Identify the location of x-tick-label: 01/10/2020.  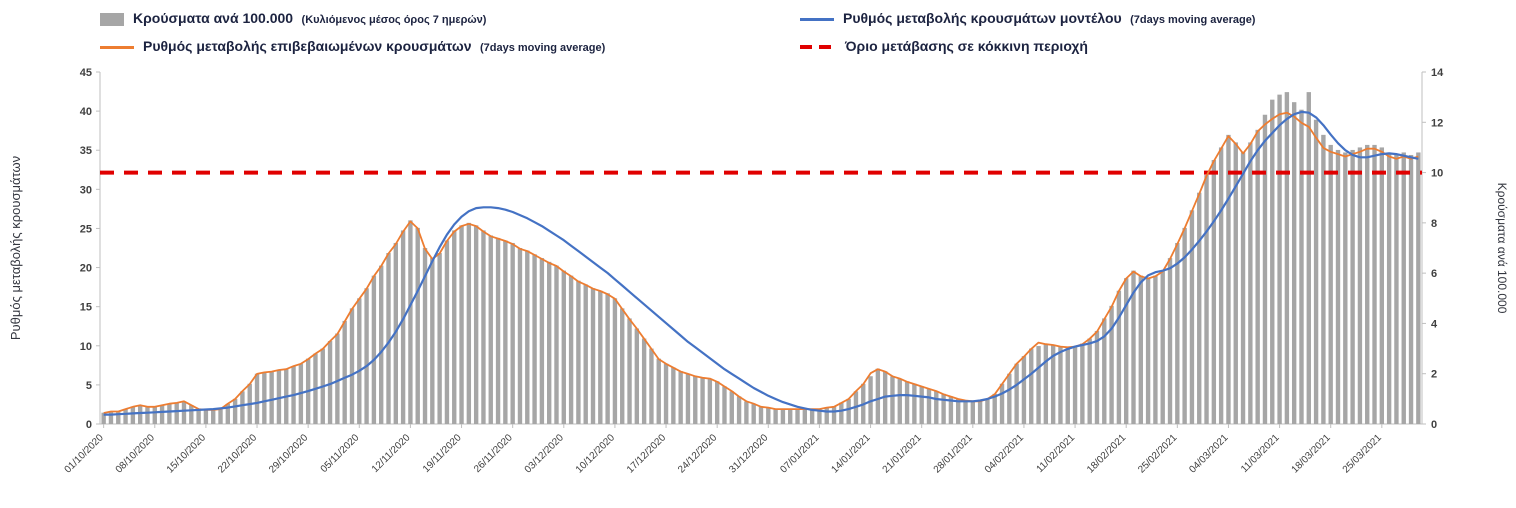
(84, 453).